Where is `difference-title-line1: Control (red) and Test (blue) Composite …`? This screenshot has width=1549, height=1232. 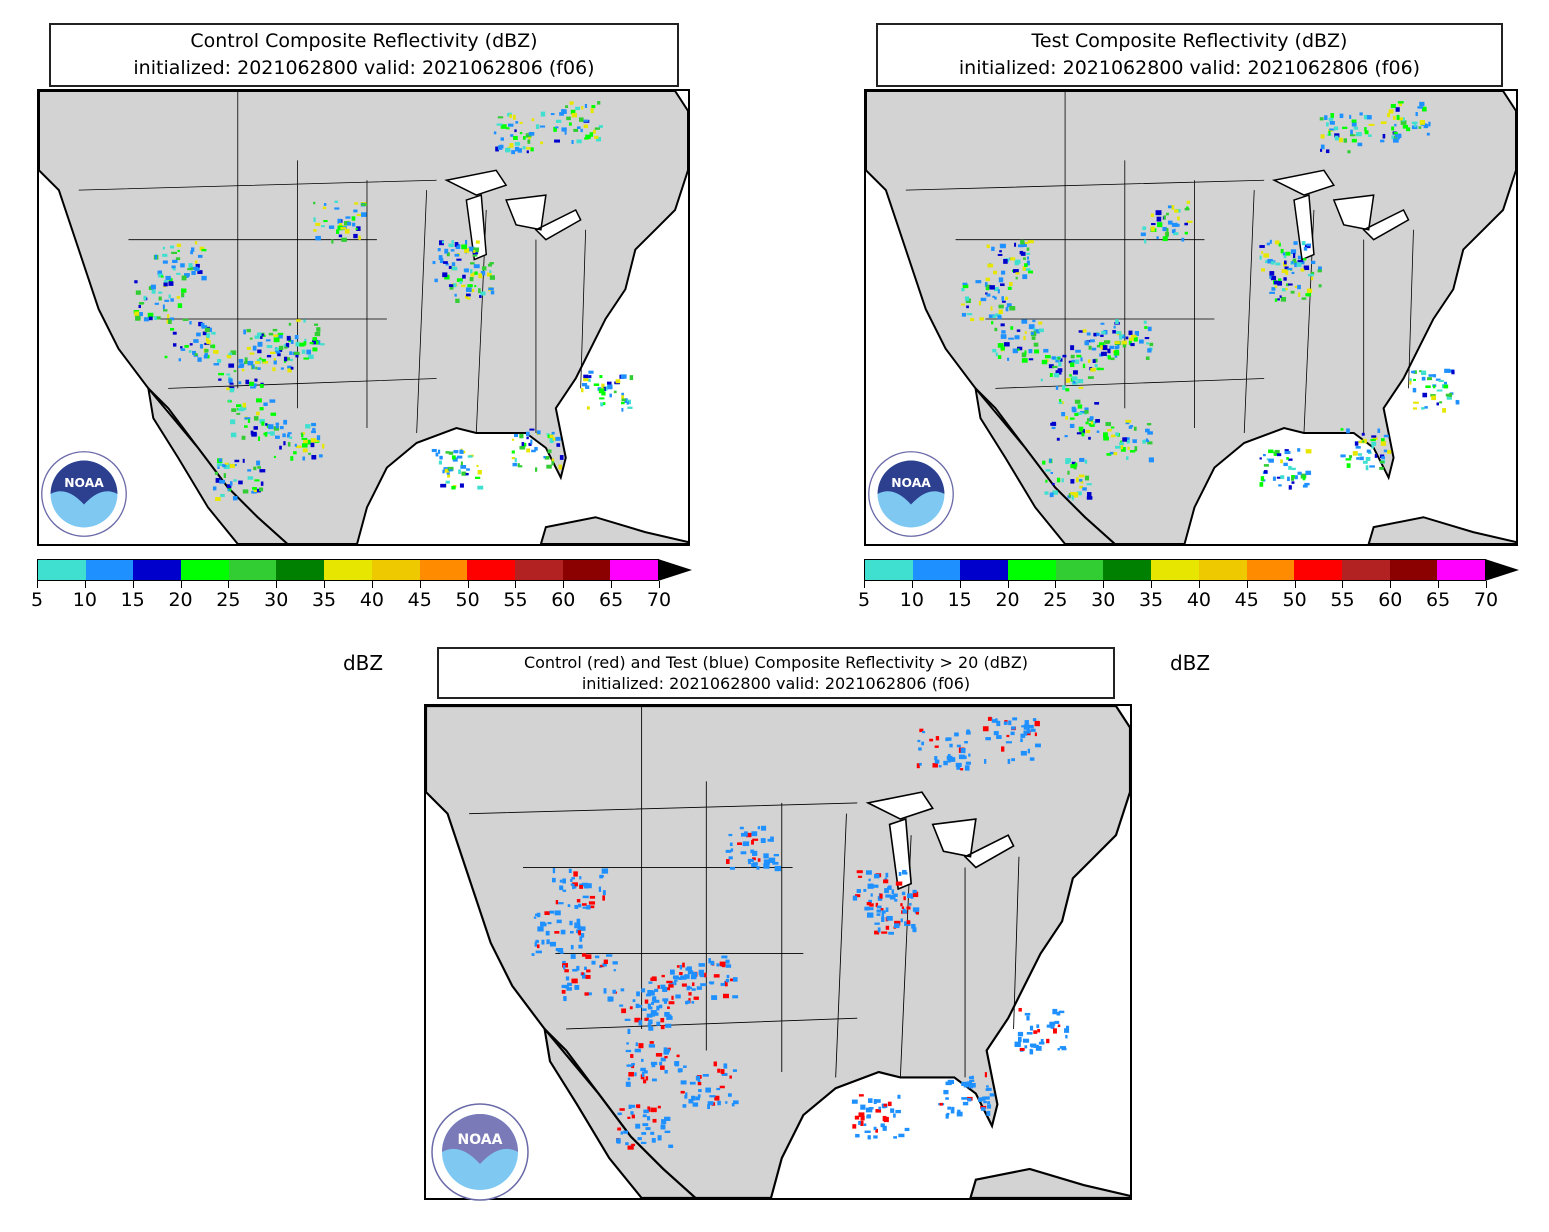 difference-title-line1: Control (red) and Test (blue) Composite … is located at coordinates (776, 662).